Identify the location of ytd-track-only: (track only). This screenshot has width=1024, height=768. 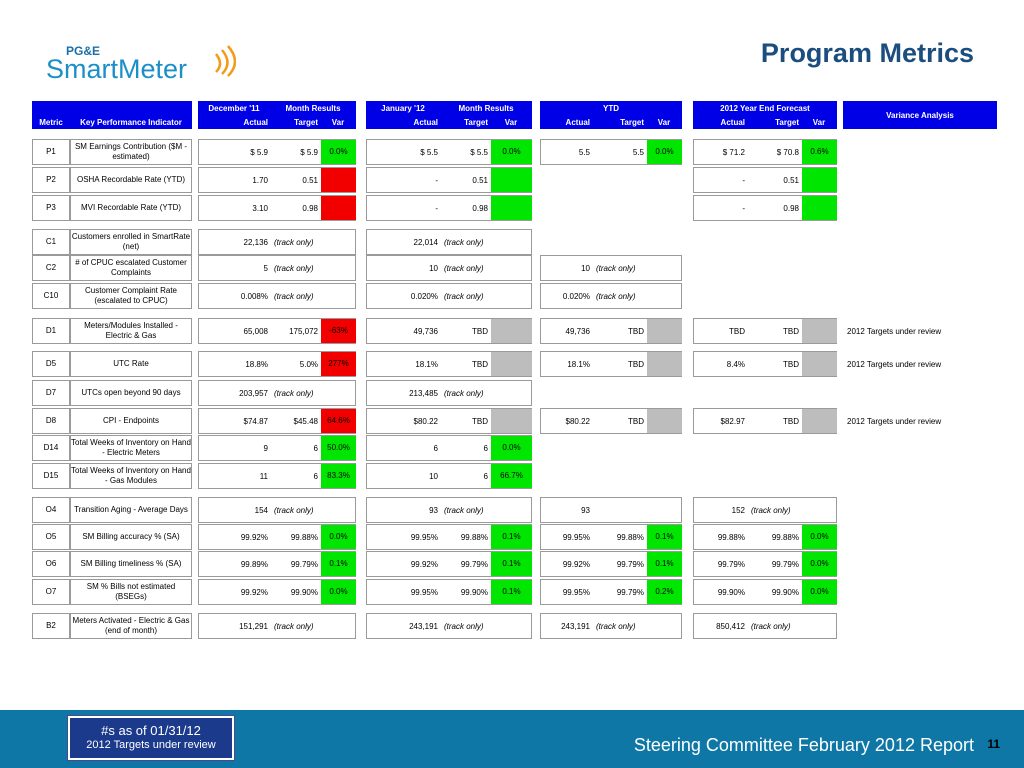
(616, 296).